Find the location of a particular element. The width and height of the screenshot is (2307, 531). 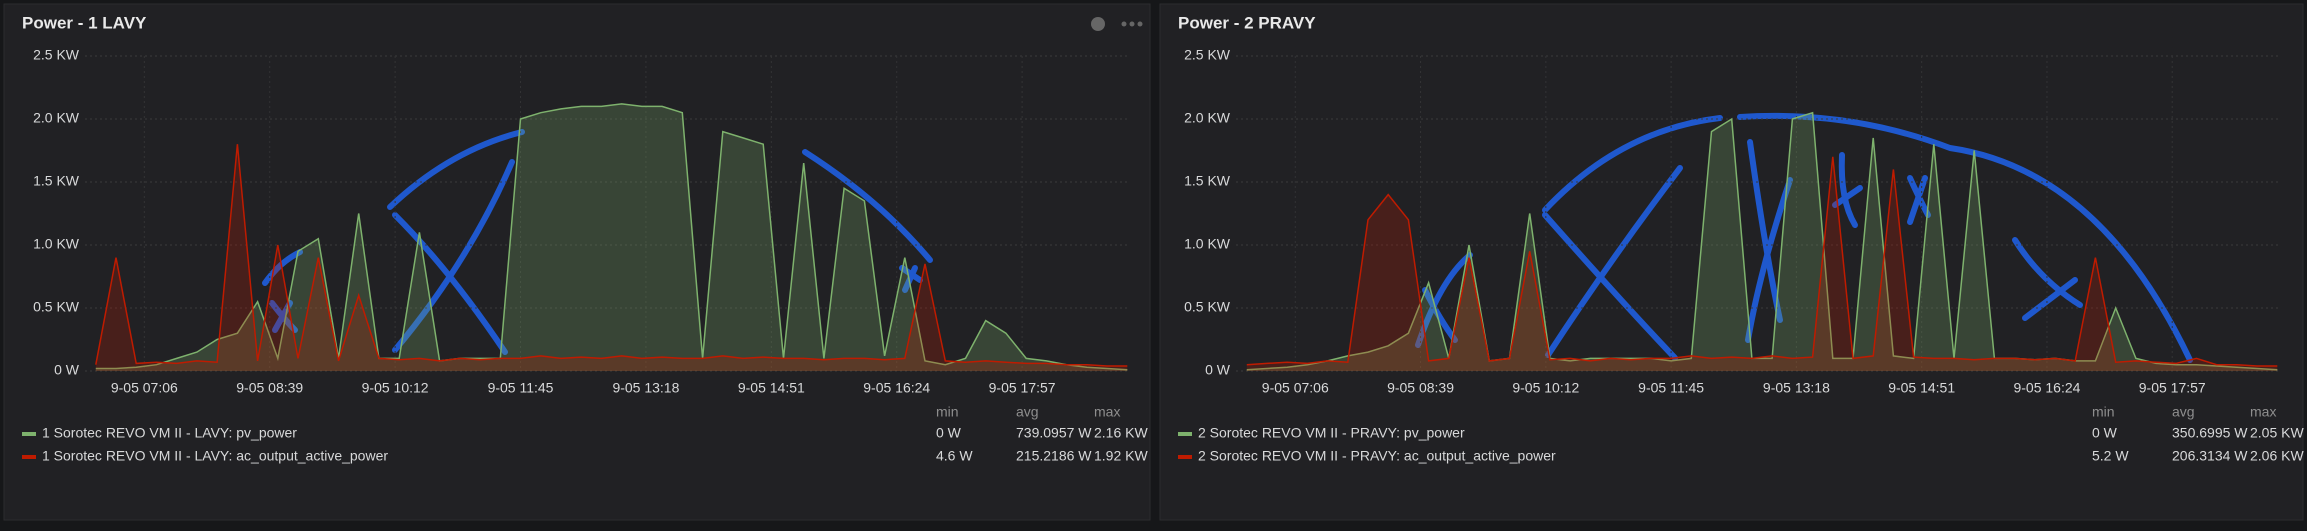

legend-value: 350.6995 W is located at coordinates (2210, 433).